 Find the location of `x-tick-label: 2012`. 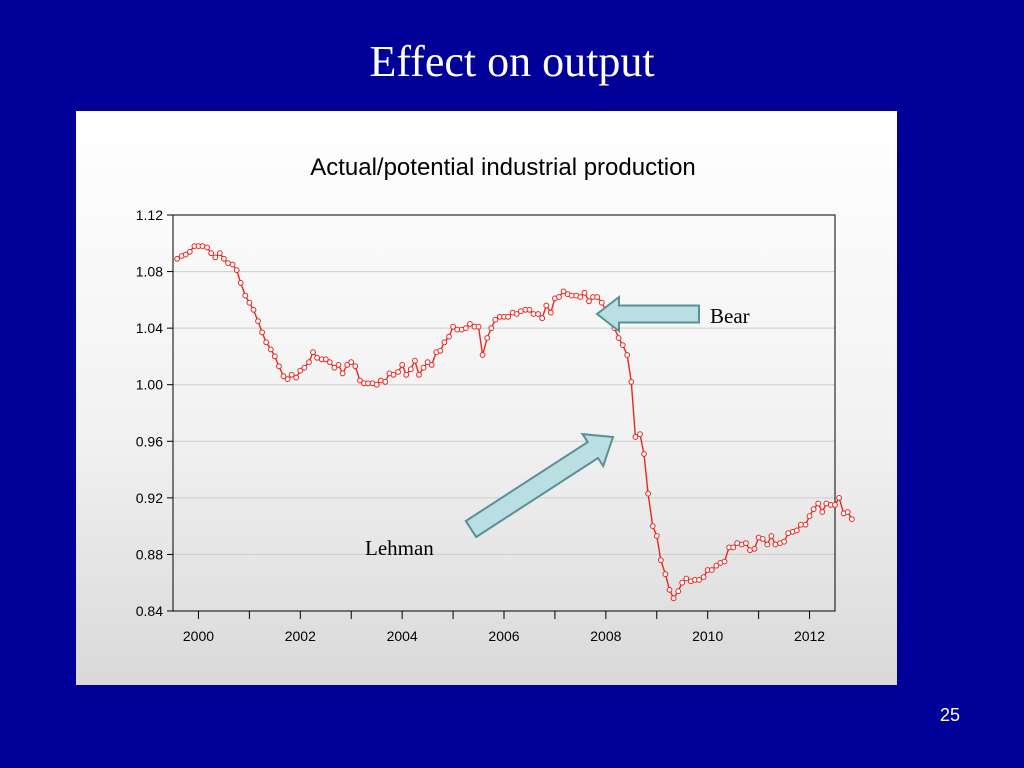

x-tick-label: 2012 is located at coordinates (809, 636).